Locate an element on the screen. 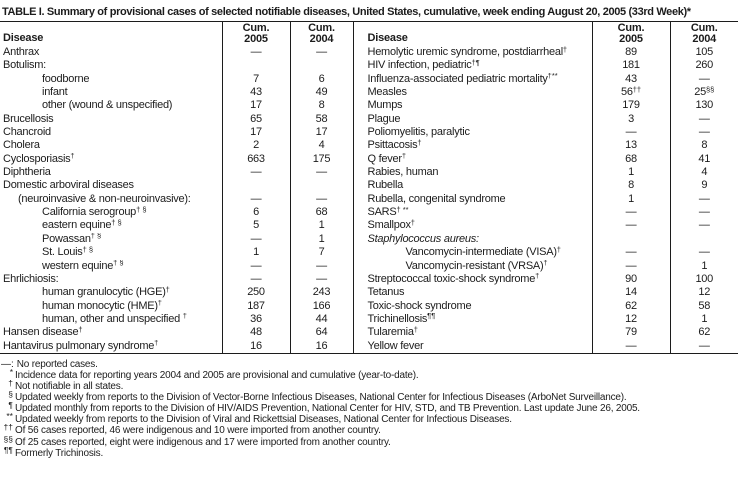 This screenshot has height=477, width=738. disease-label: Yellow fever is located at coordinates (472, 346).